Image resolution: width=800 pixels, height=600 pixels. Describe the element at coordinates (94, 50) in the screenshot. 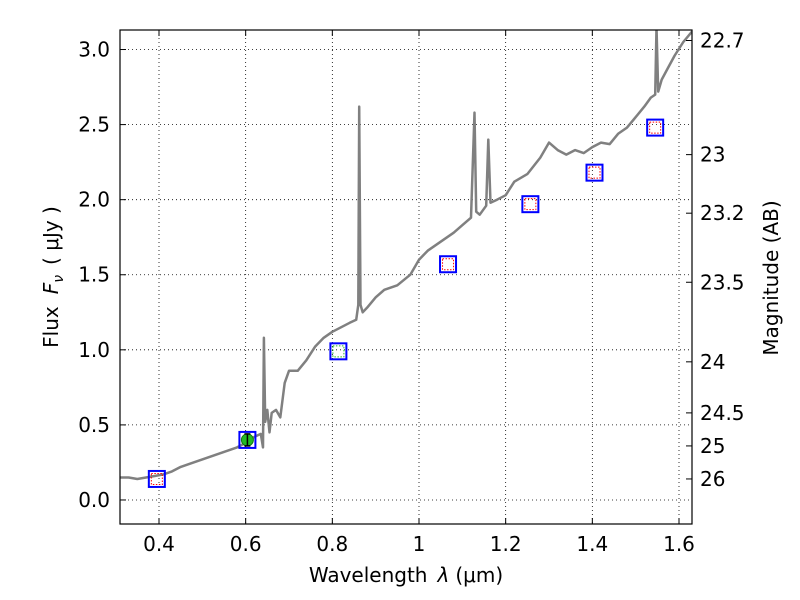

I see `y-tick-label: 3.0` at that location.